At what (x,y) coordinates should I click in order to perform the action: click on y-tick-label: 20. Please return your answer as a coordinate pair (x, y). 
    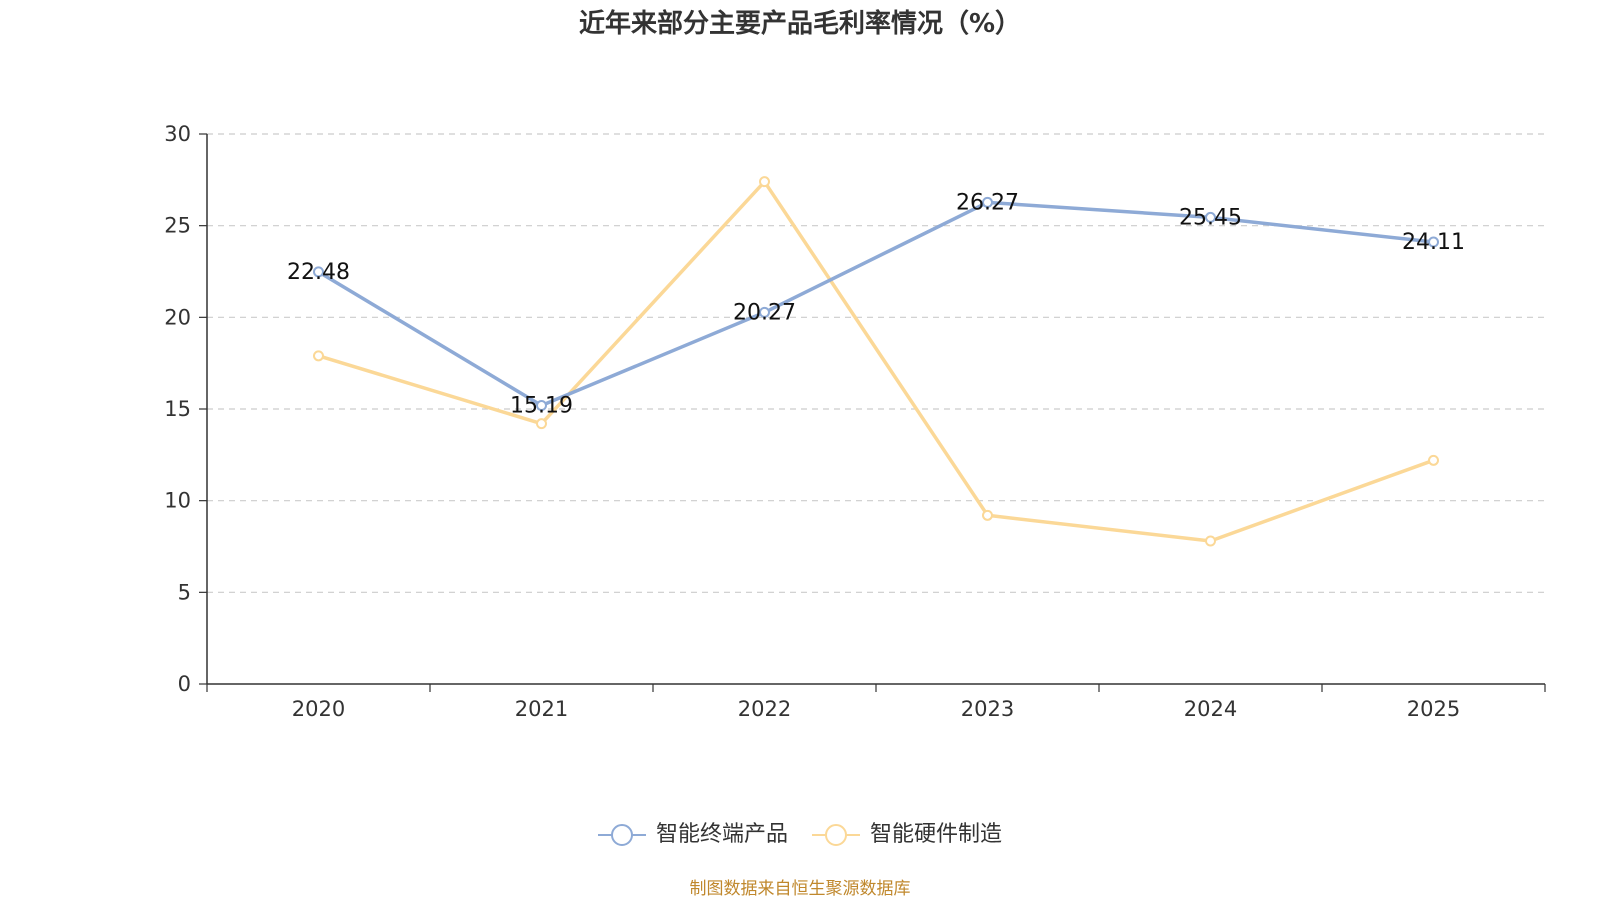
    Looking at the image, I should click on (177, 317).